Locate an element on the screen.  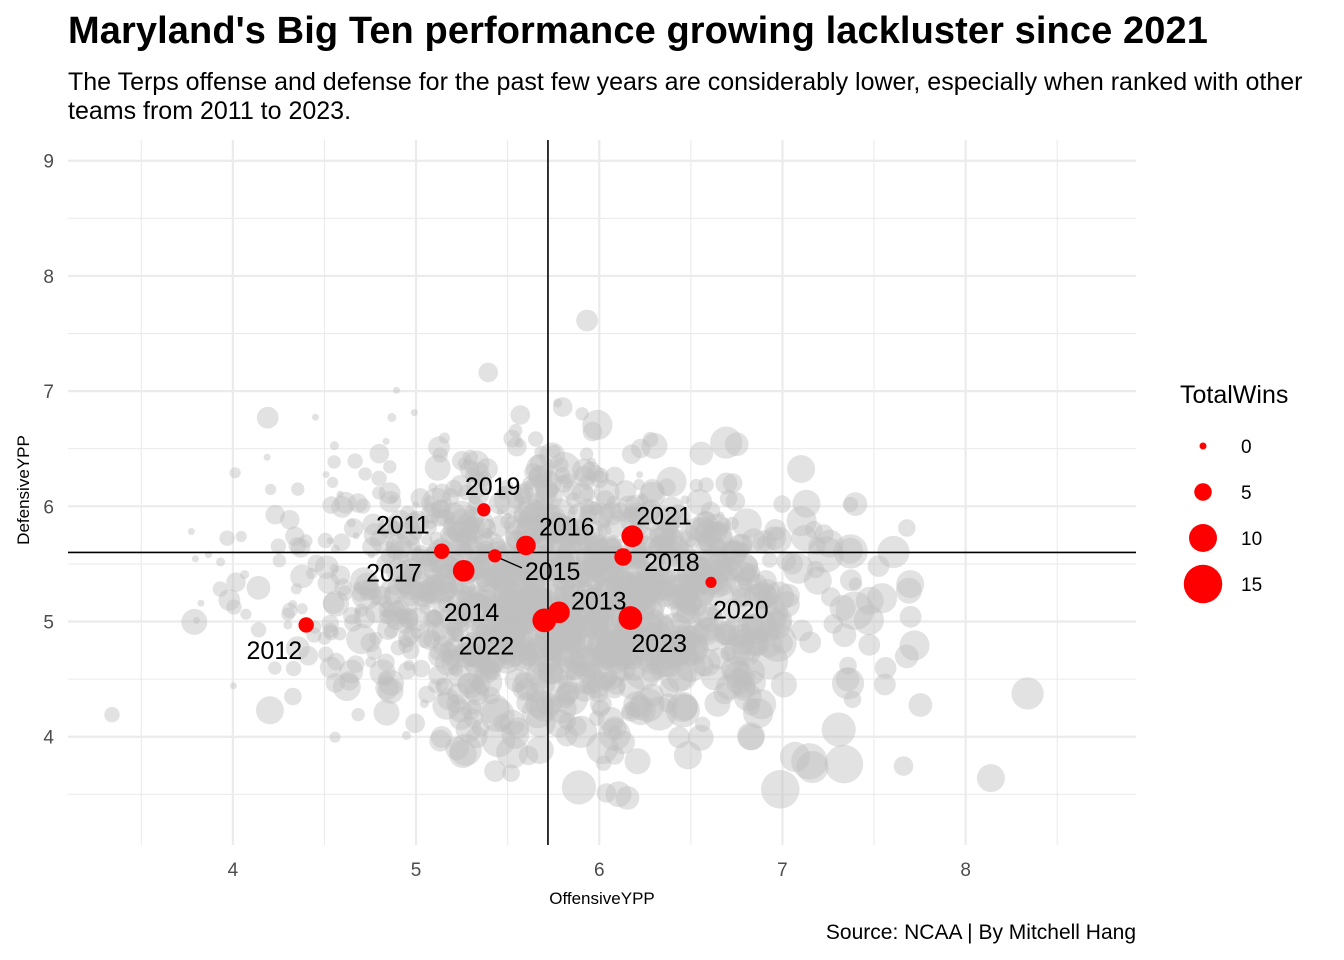
y-tick-label: 5 is located at coordinates (48, 623).